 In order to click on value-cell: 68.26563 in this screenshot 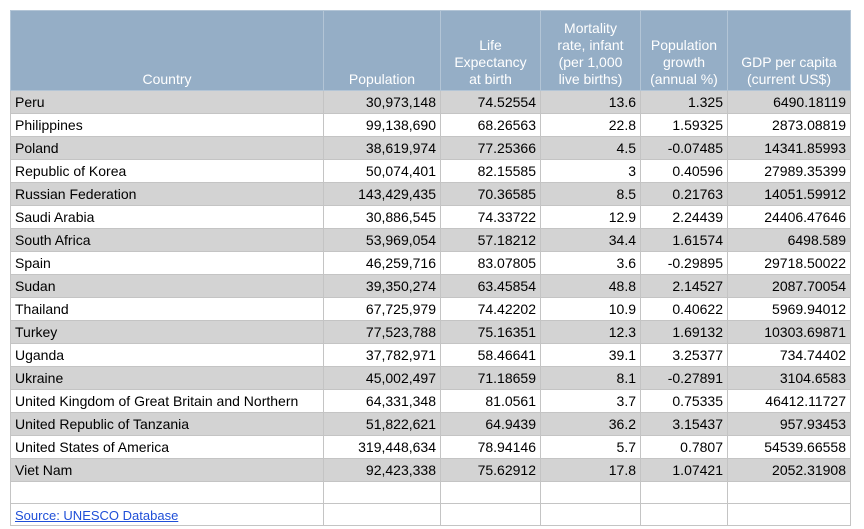, I will do `click(490, 125)`.